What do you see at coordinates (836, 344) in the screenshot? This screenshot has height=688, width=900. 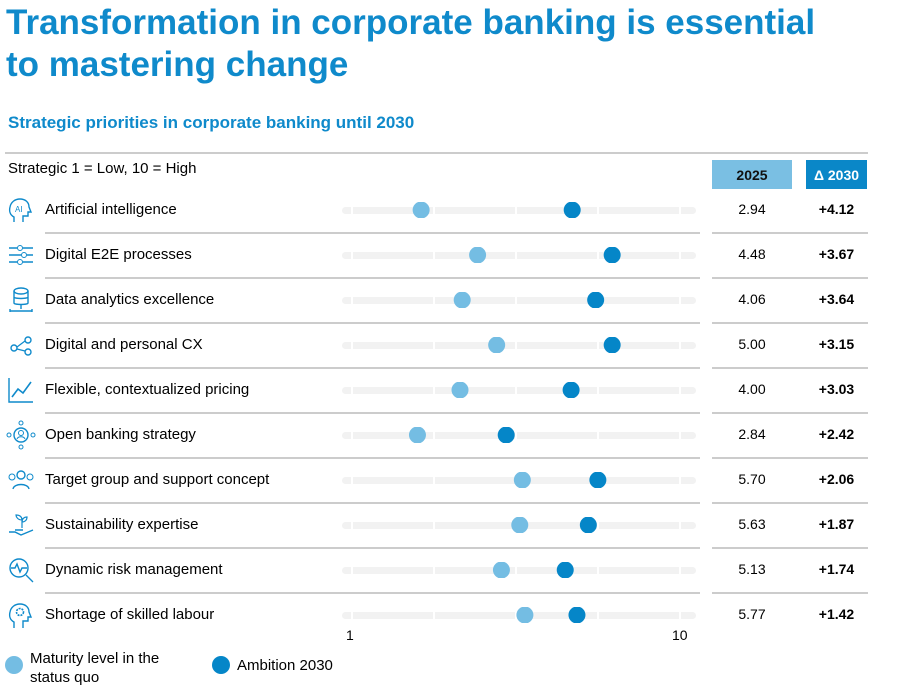 I see `value-delta-2030: +3.15` at bounding box center [836, 344].